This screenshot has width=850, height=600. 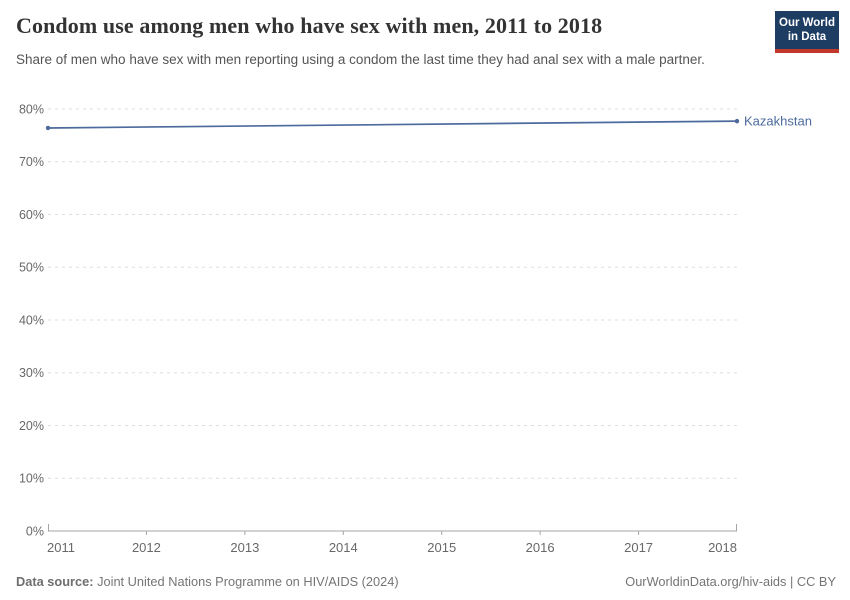 What do you see at coordinates (31, 109) in the screenshot?
I see `y-axis-tick-label: 80%` at bounding box center [31, 109].